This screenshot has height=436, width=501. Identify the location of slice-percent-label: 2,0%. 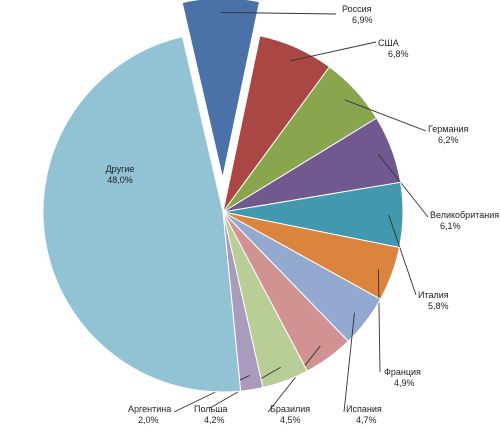
(148, 420).